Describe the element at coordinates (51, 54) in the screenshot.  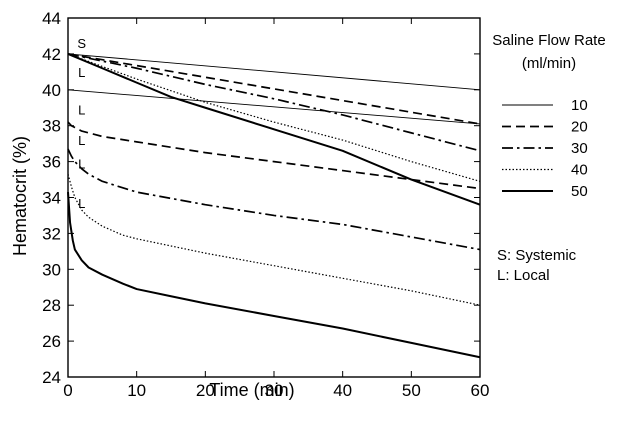
I see `y-tick-label: 42` at that location.